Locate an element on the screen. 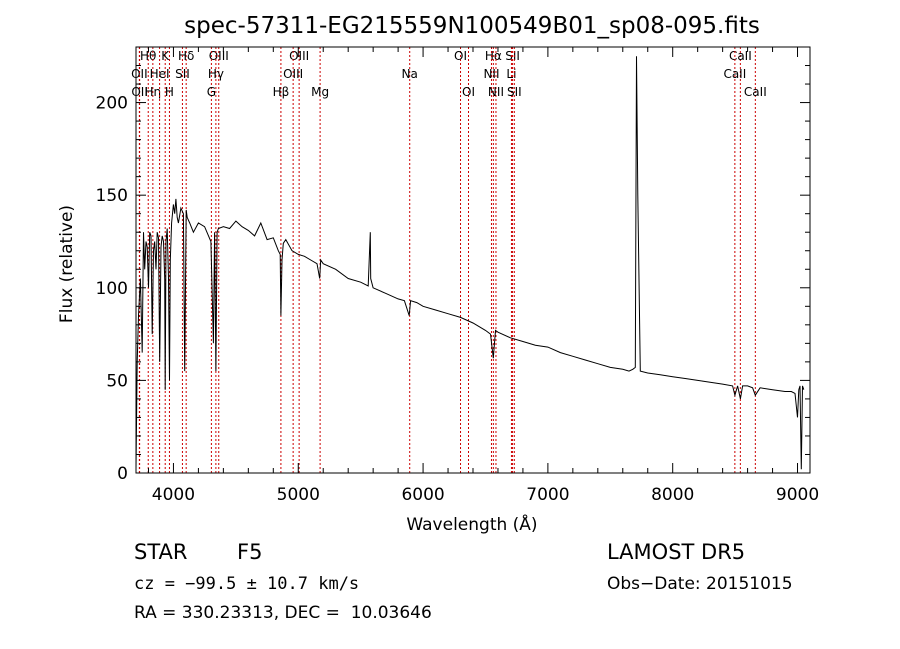 The height and width of the screenshot is (649, 900). object-class: STAR is located at coordinates (161, 552).